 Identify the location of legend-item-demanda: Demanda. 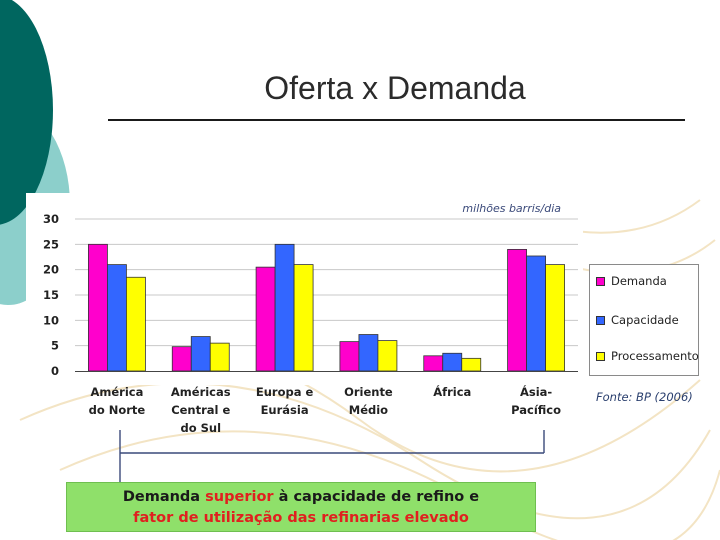
(631, 281).